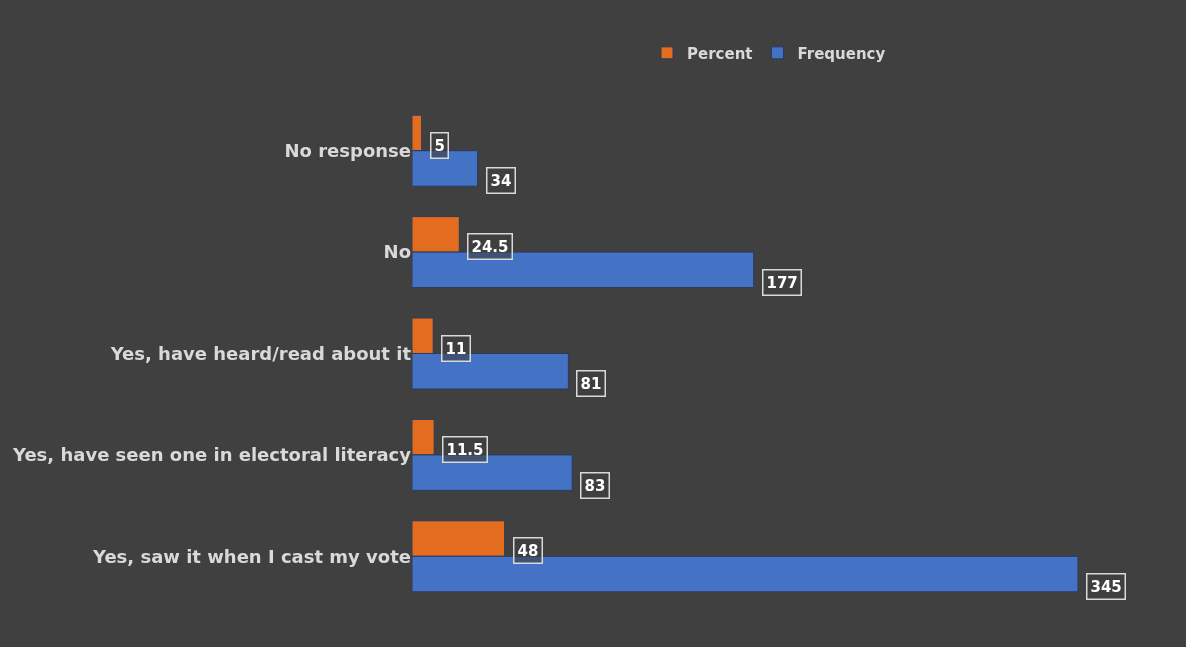 The image size is (1186, 647). Describe the element at coordinates (439, 145) in the screenshot. I see `data-label: 5` at that location.